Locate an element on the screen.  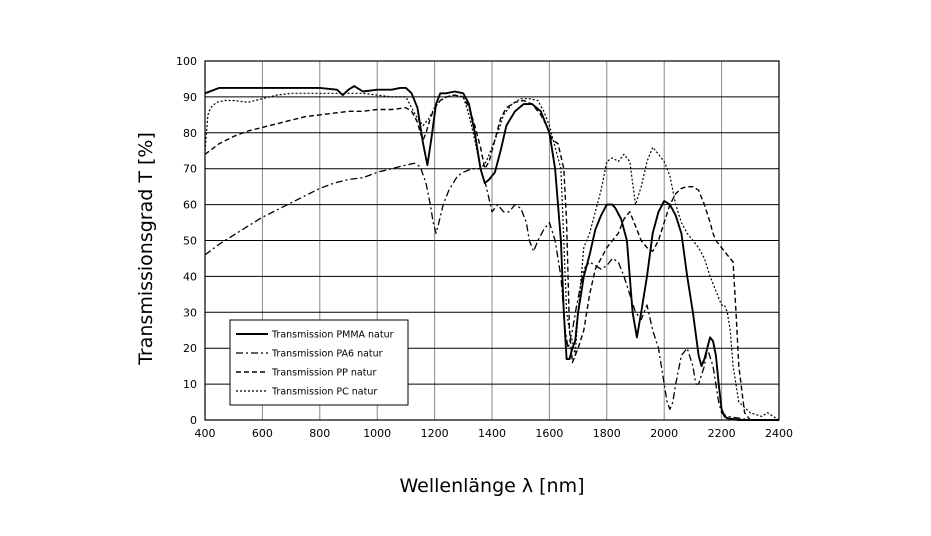
y-axis-title: Transmissionsgrad T [%] is located at coordinates (146, 249).